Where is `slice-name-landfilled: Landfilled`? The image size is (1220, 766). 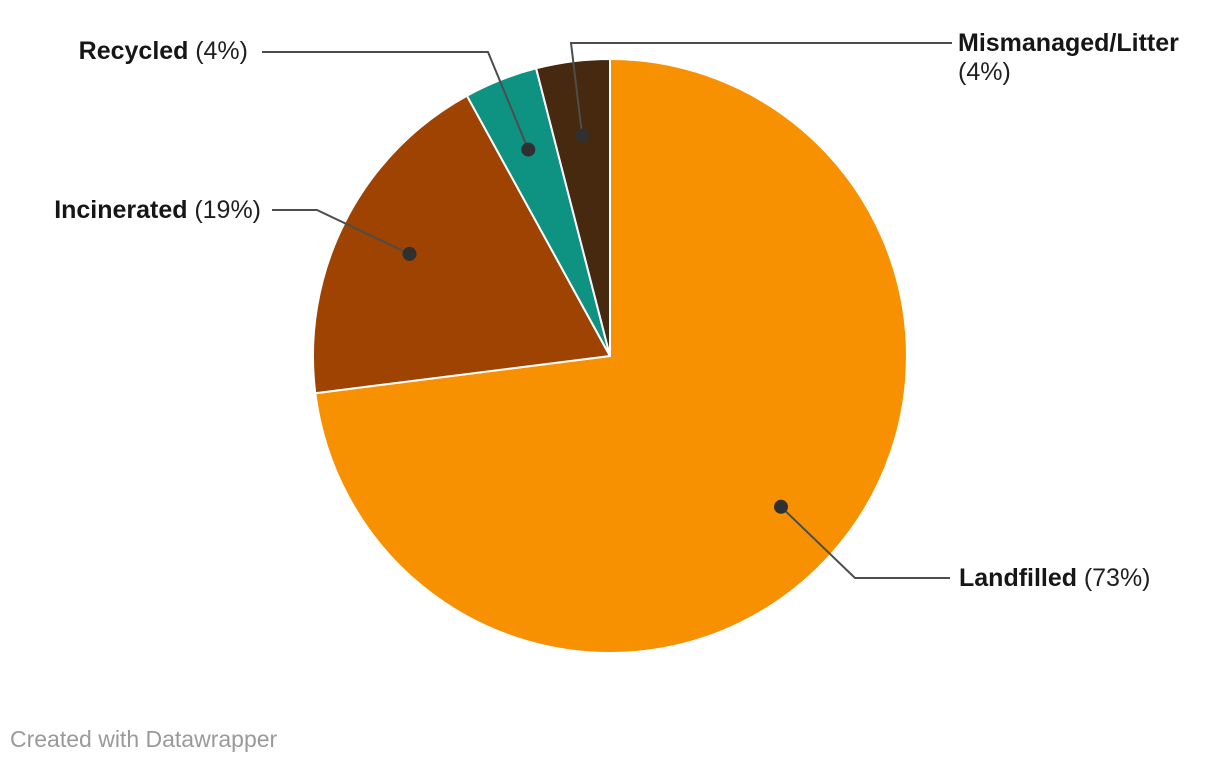
slice-name-landfilled: Landfilled is located at coordinates (1018, 578).